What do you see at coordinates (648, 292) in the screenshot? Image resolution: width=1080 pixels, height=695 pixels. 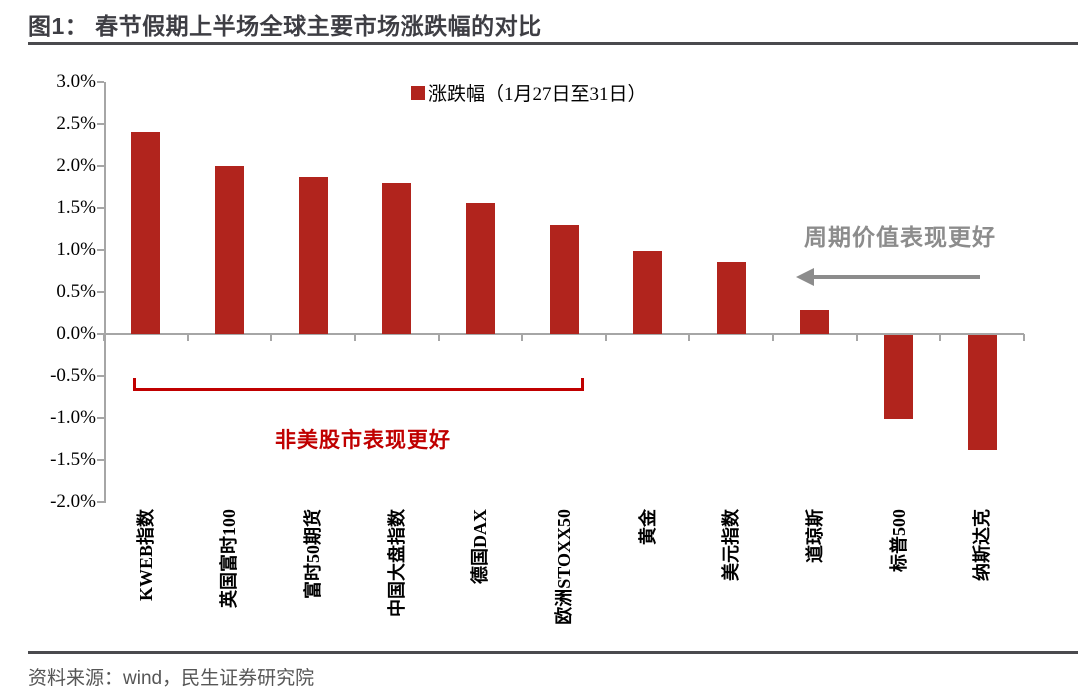 I see `bar-黄金` at bounding box center [648, 292].